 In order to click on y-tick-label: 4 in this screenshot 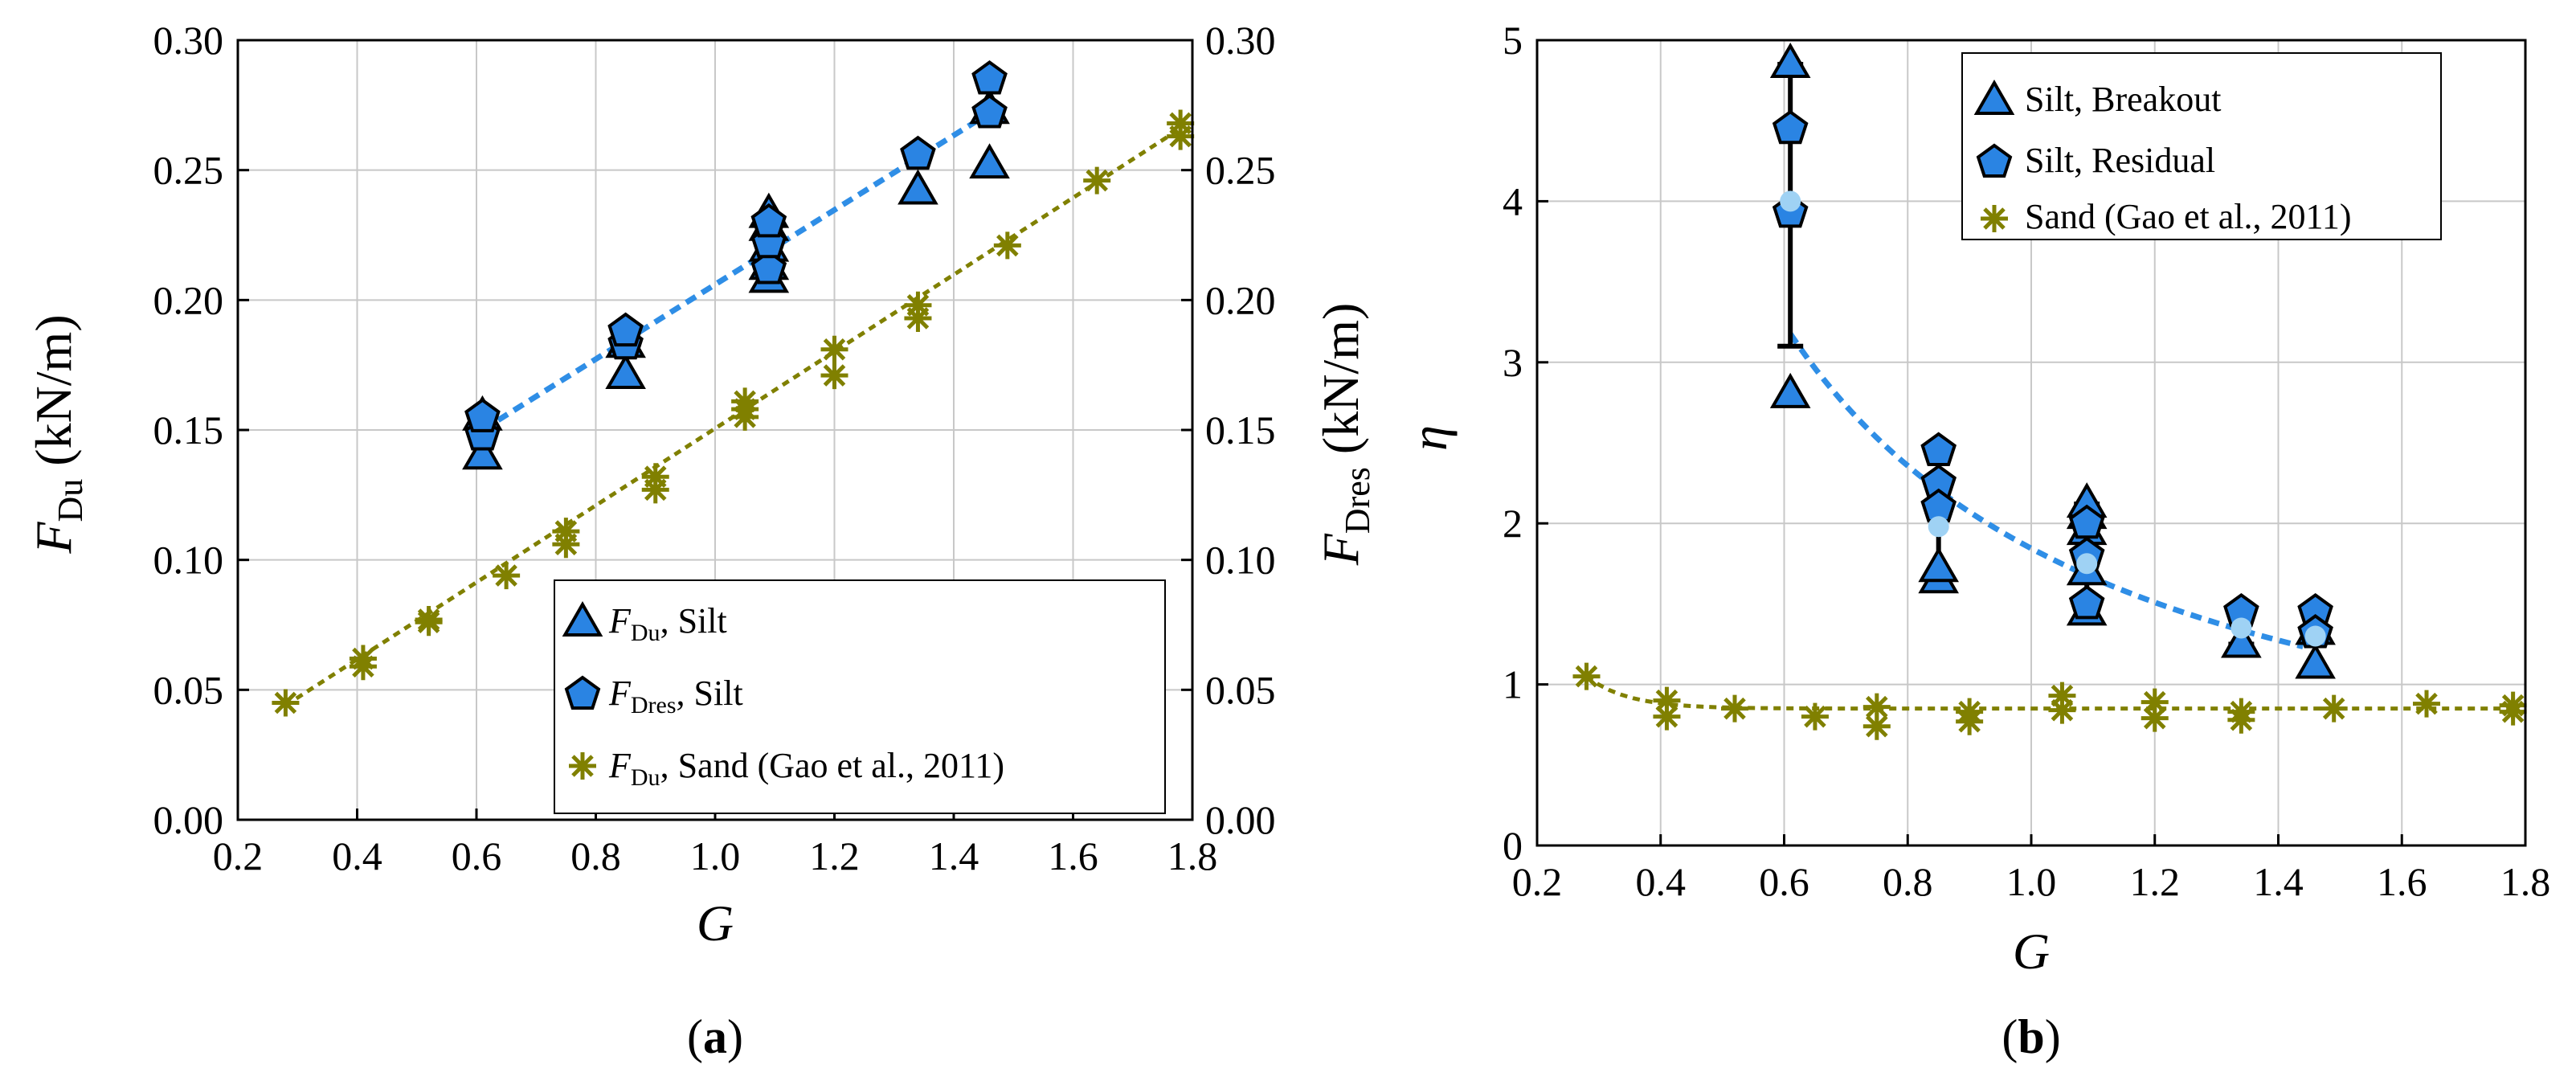, I will do `click(1513, 200)`.